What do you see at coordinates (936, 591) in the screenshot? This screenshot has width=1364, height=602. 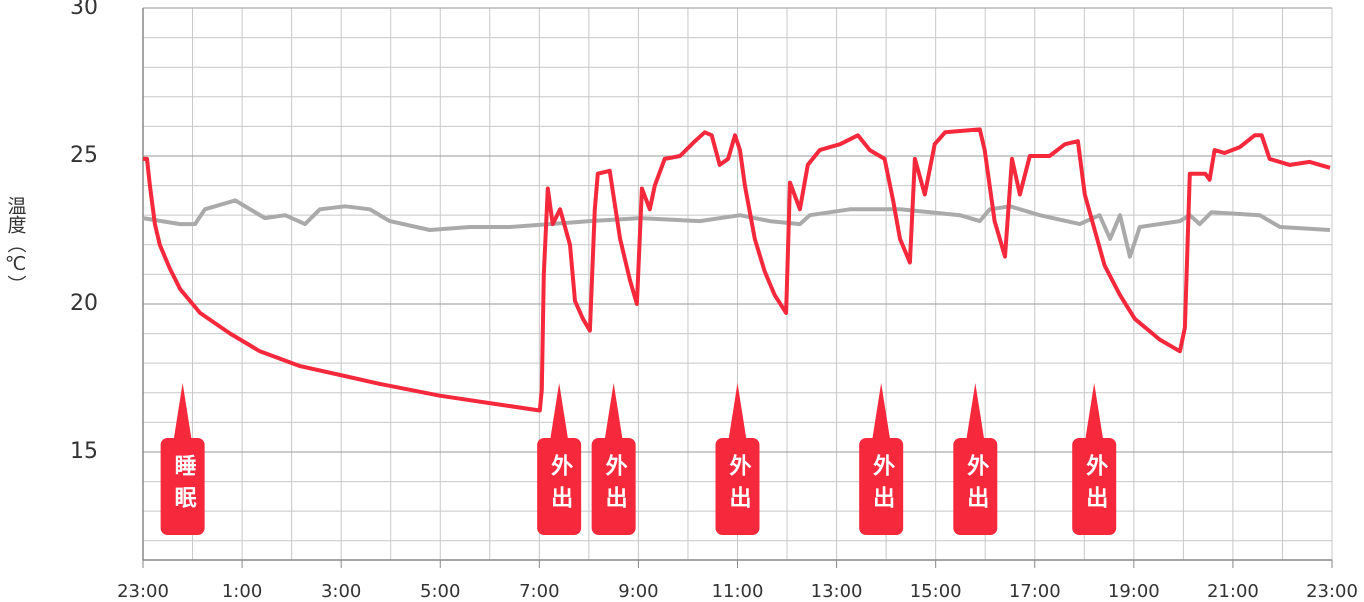 I see `x-tick-label: 15:00` at bounding box center [936, 591].